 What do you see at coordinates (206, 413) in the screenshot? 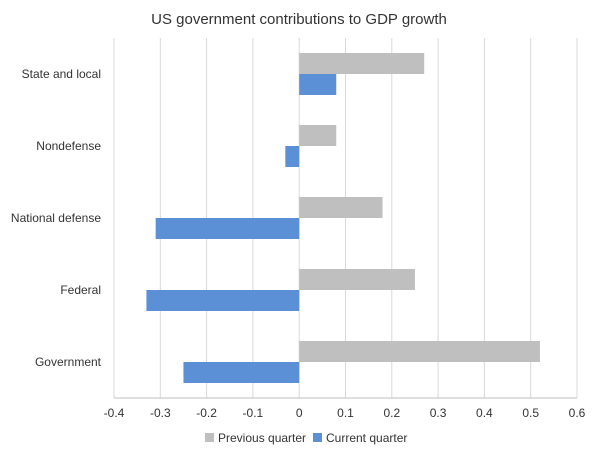
I see `x-tick-label: -0.2` at bounding box center [206, 413].